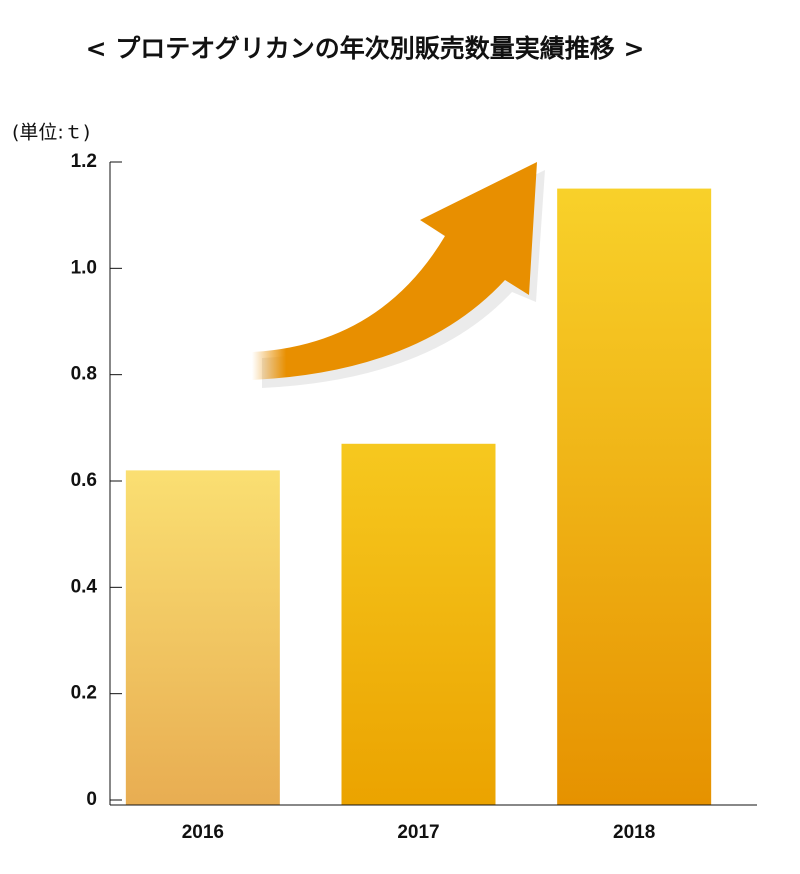  I want to click on y-tick-label: 0.2, so click(84, 693).